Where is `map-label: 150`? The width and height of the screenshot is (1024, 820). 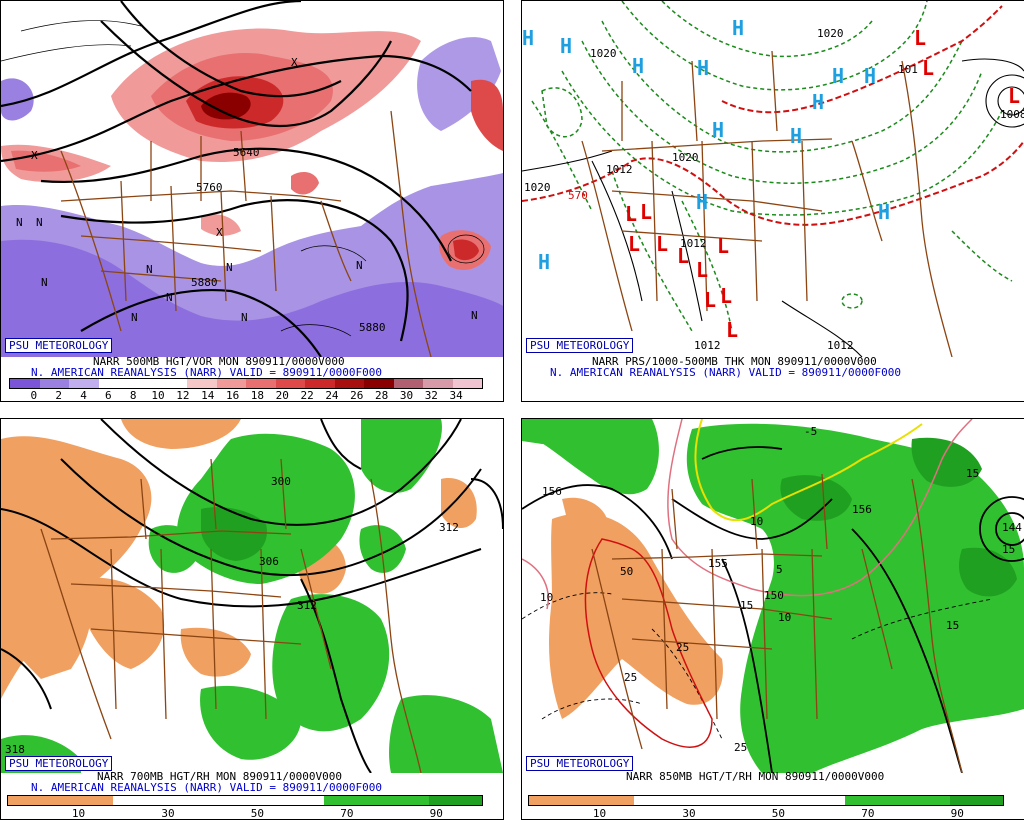 map-label: 150 is located at coordinates (774, 595).